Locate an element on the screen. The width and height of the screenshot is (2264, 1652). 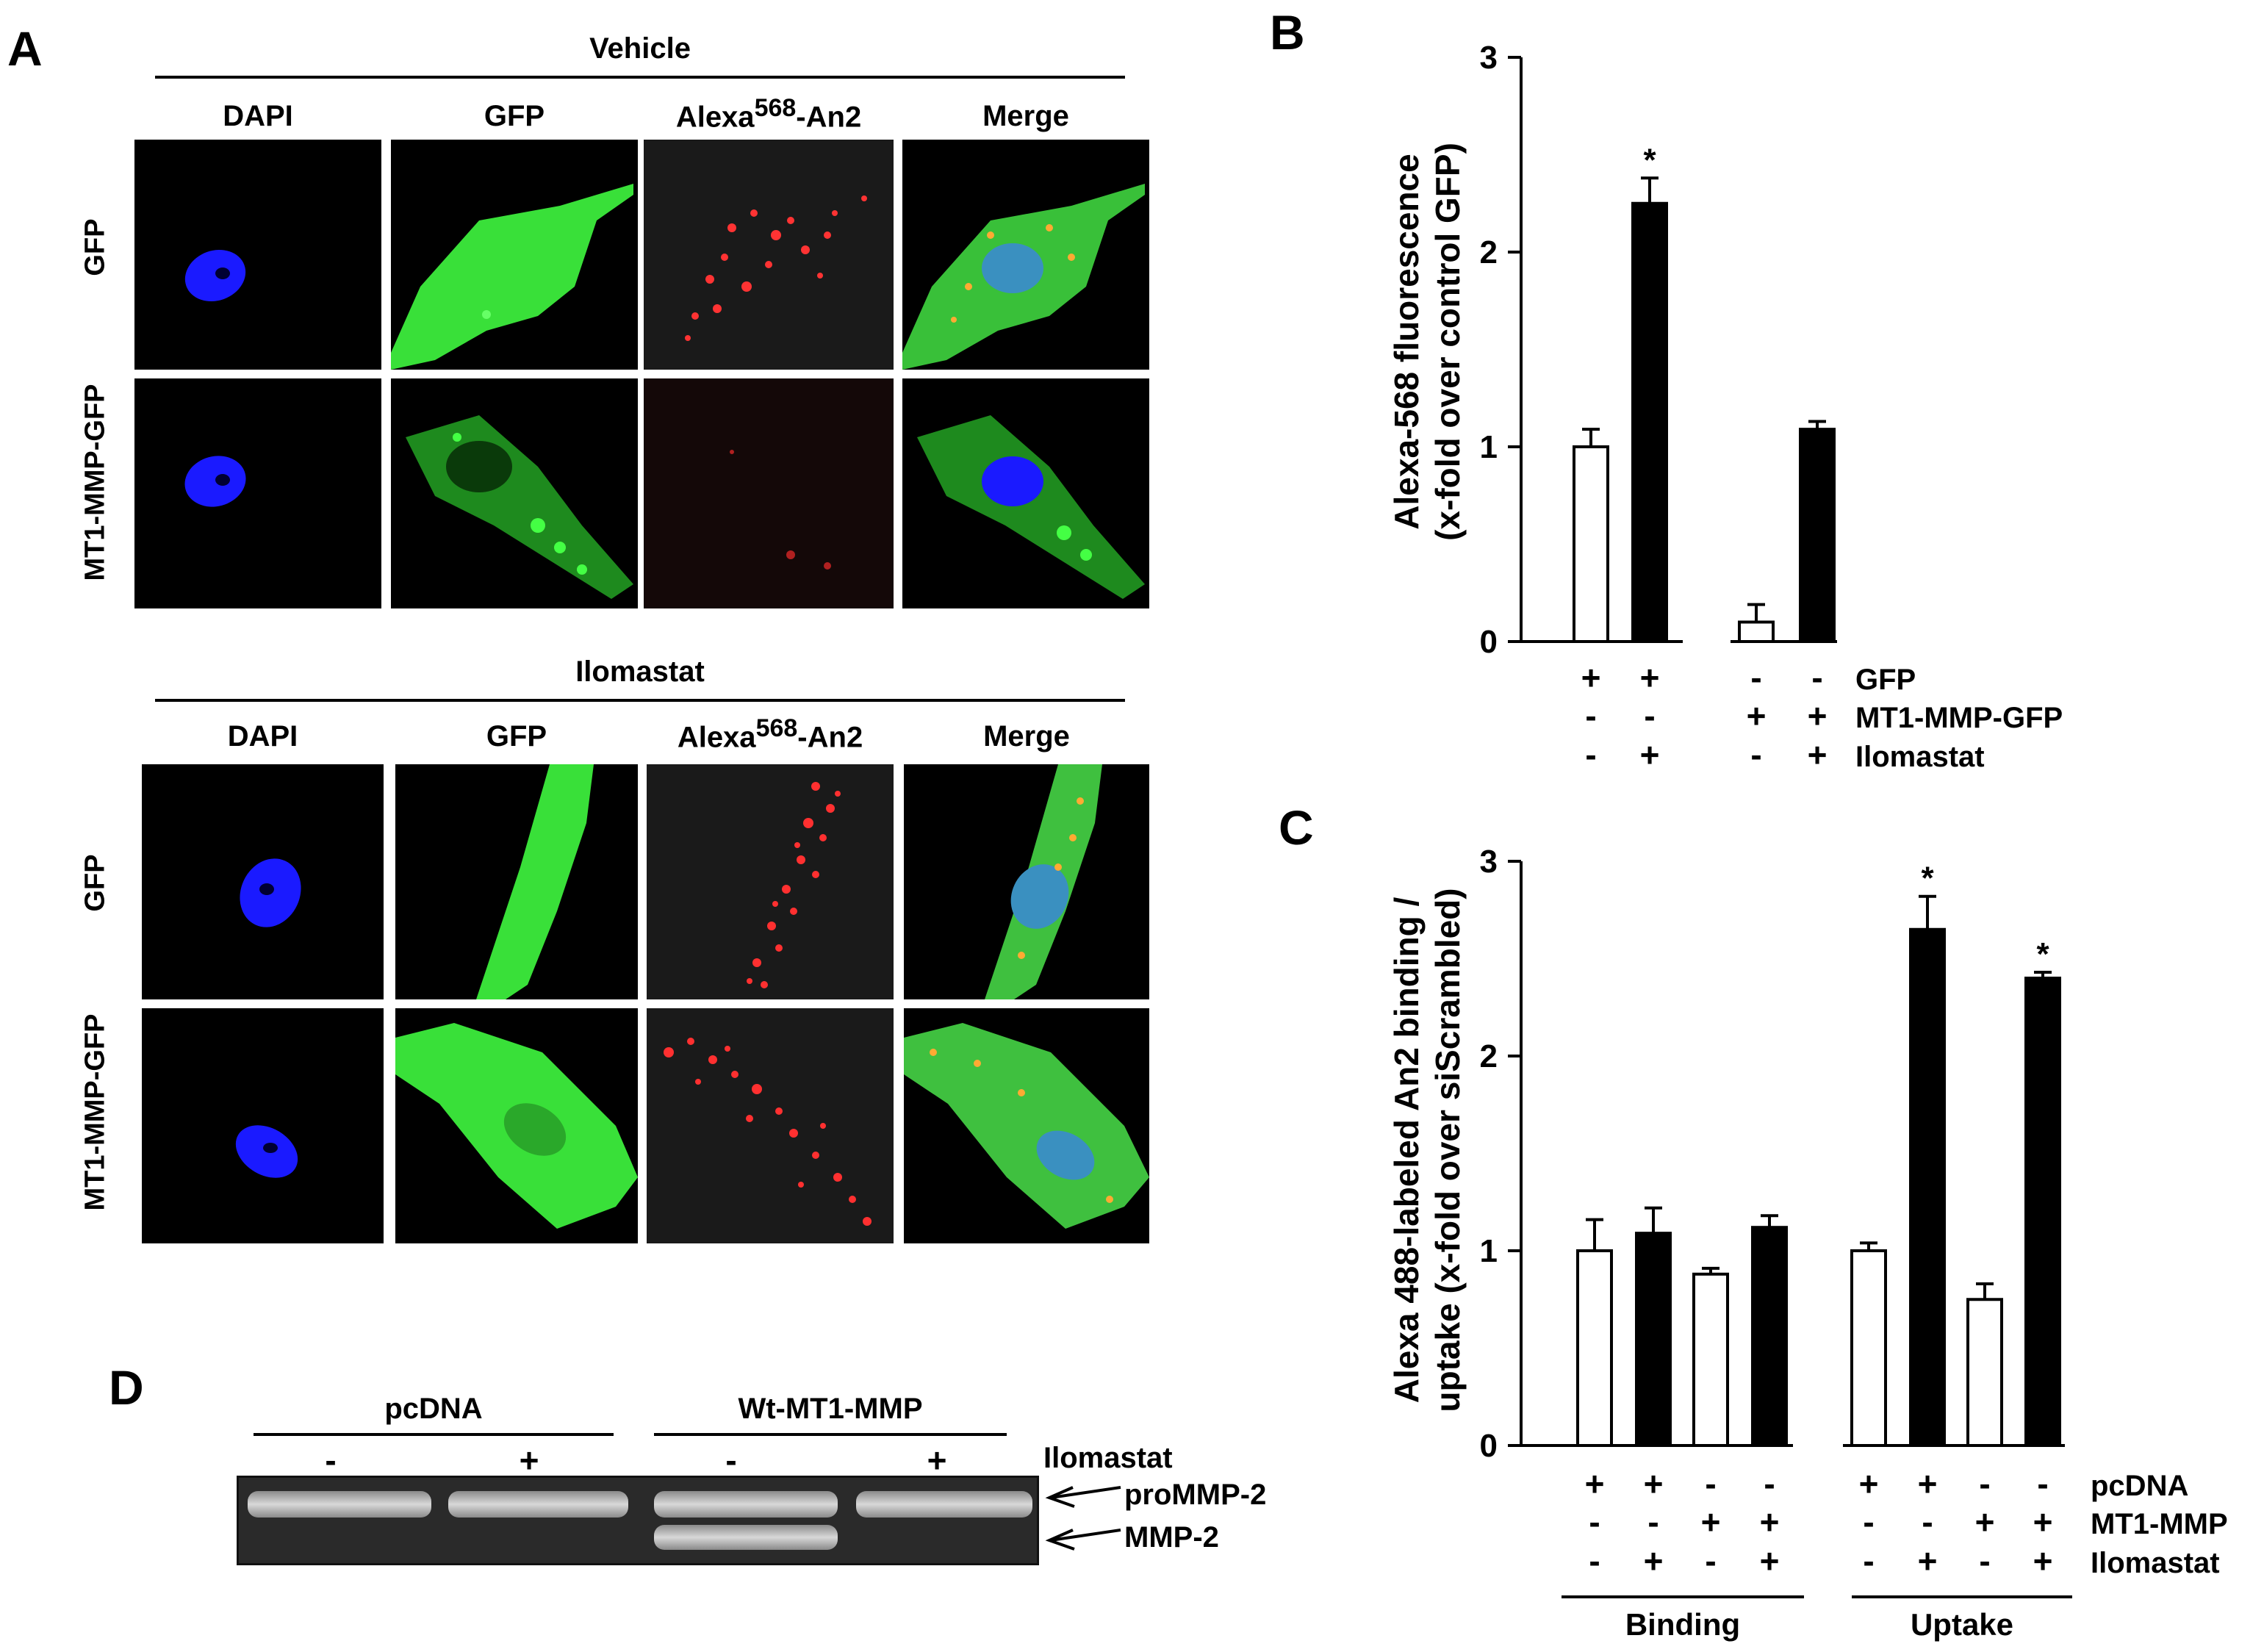
col-gfp-1: GFP is located at coordinates (514, 116).